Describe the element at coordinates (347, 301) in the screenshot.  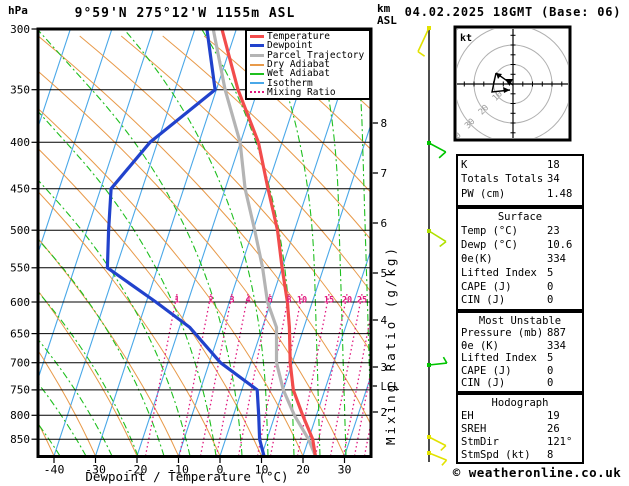
I see `mixing-ratio-value-label: 20` at that location.